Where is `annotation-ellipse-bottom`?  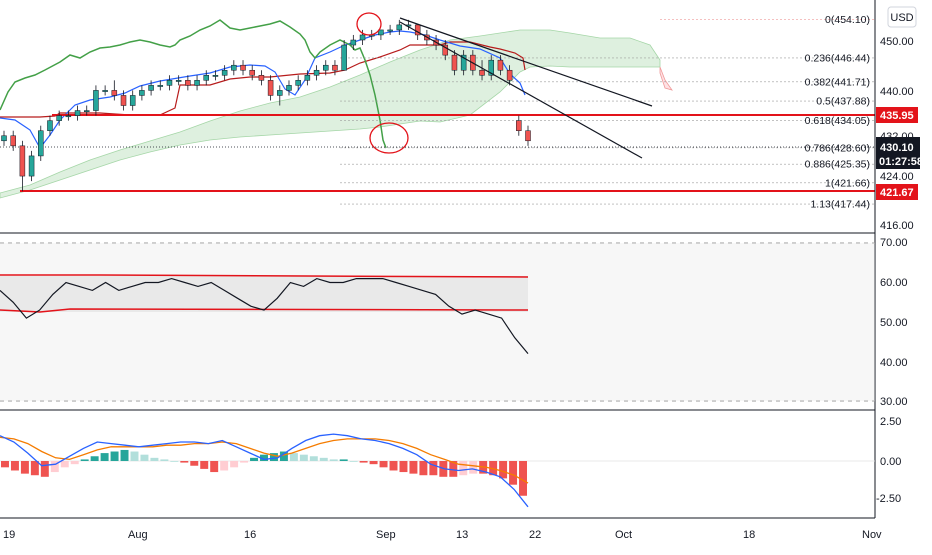 annotation-ellipse-bottom is located at coordinates (389, 138).